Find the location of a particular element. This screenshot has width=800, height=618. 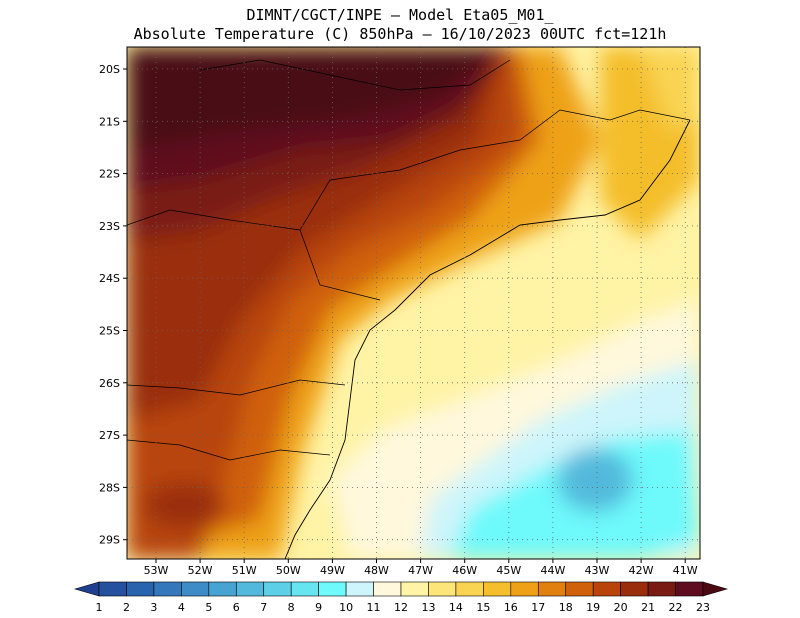

lon-label: 44W is located at coordinates (552, 570).